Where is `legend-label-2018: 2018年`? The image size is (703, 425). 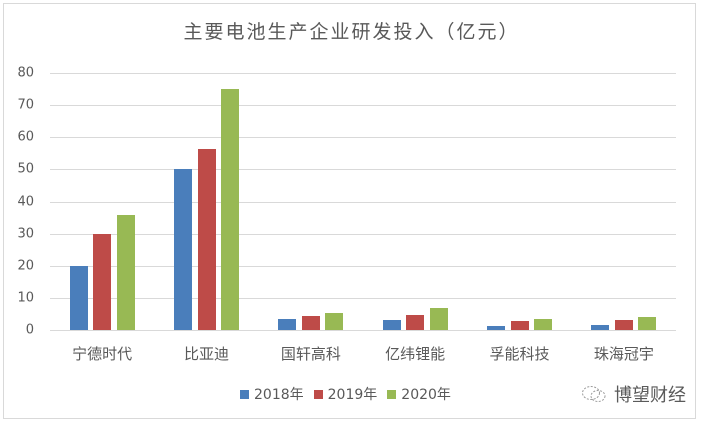 legend-label-2018: 2018年 is located at coordinates (279, 395).